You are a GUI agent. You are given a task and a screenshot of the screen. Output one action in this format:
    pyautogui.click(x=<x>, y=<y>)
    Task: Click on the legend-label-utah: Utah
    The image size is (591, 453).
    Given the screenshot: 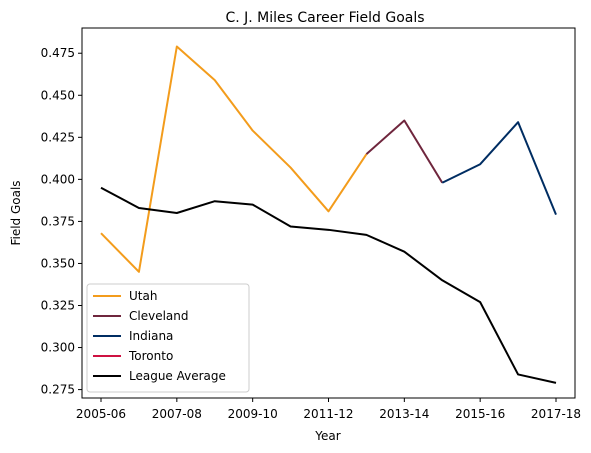 What is the action you would take?
    pyautogui.click(x=143, y=296)
    